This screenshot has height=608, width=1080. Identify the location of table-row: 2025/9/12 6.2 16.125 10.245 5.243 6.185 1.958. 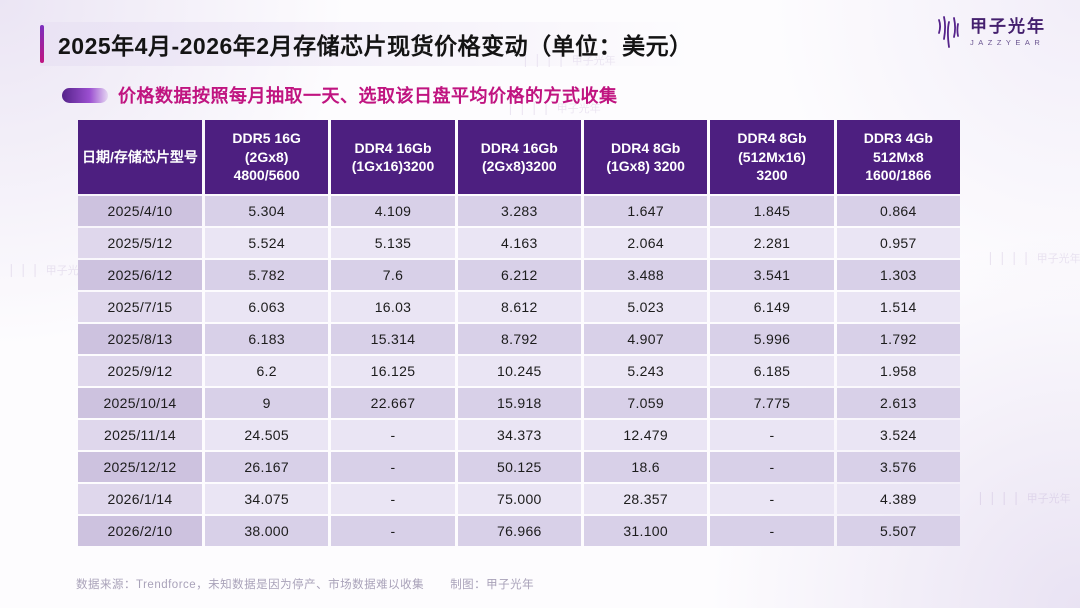
(519, 371).